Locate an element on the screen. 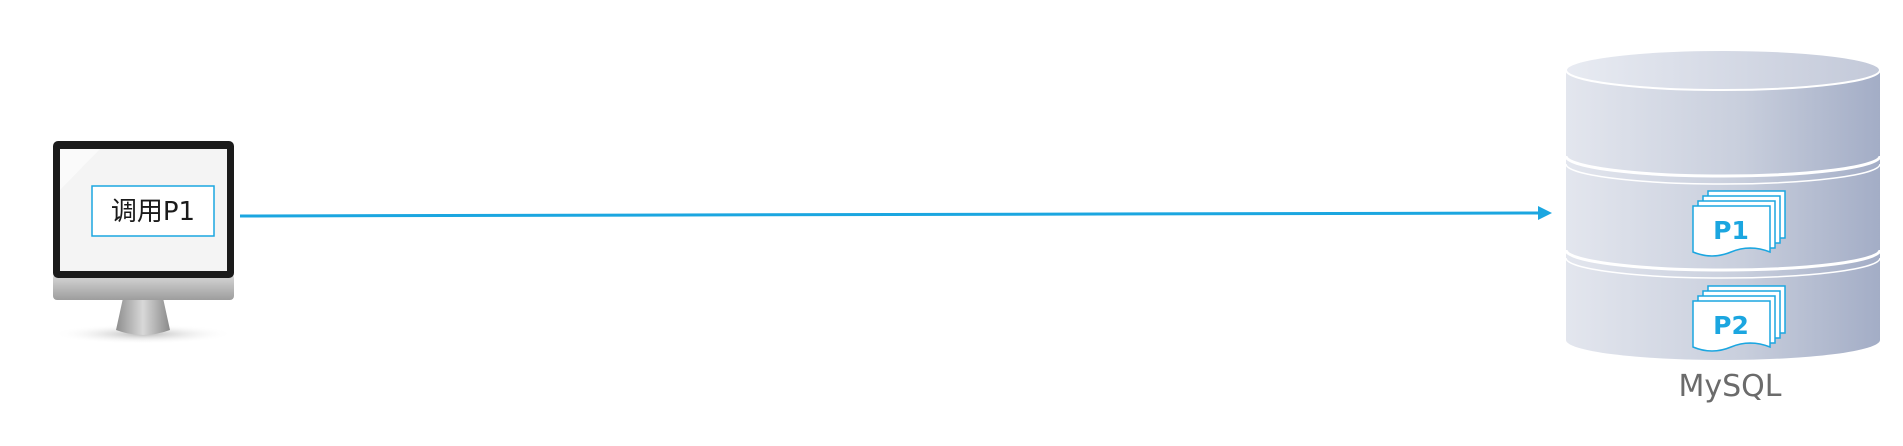 The image size is (1903, 446). db-band-2b is located at coordinates (1723, 268).